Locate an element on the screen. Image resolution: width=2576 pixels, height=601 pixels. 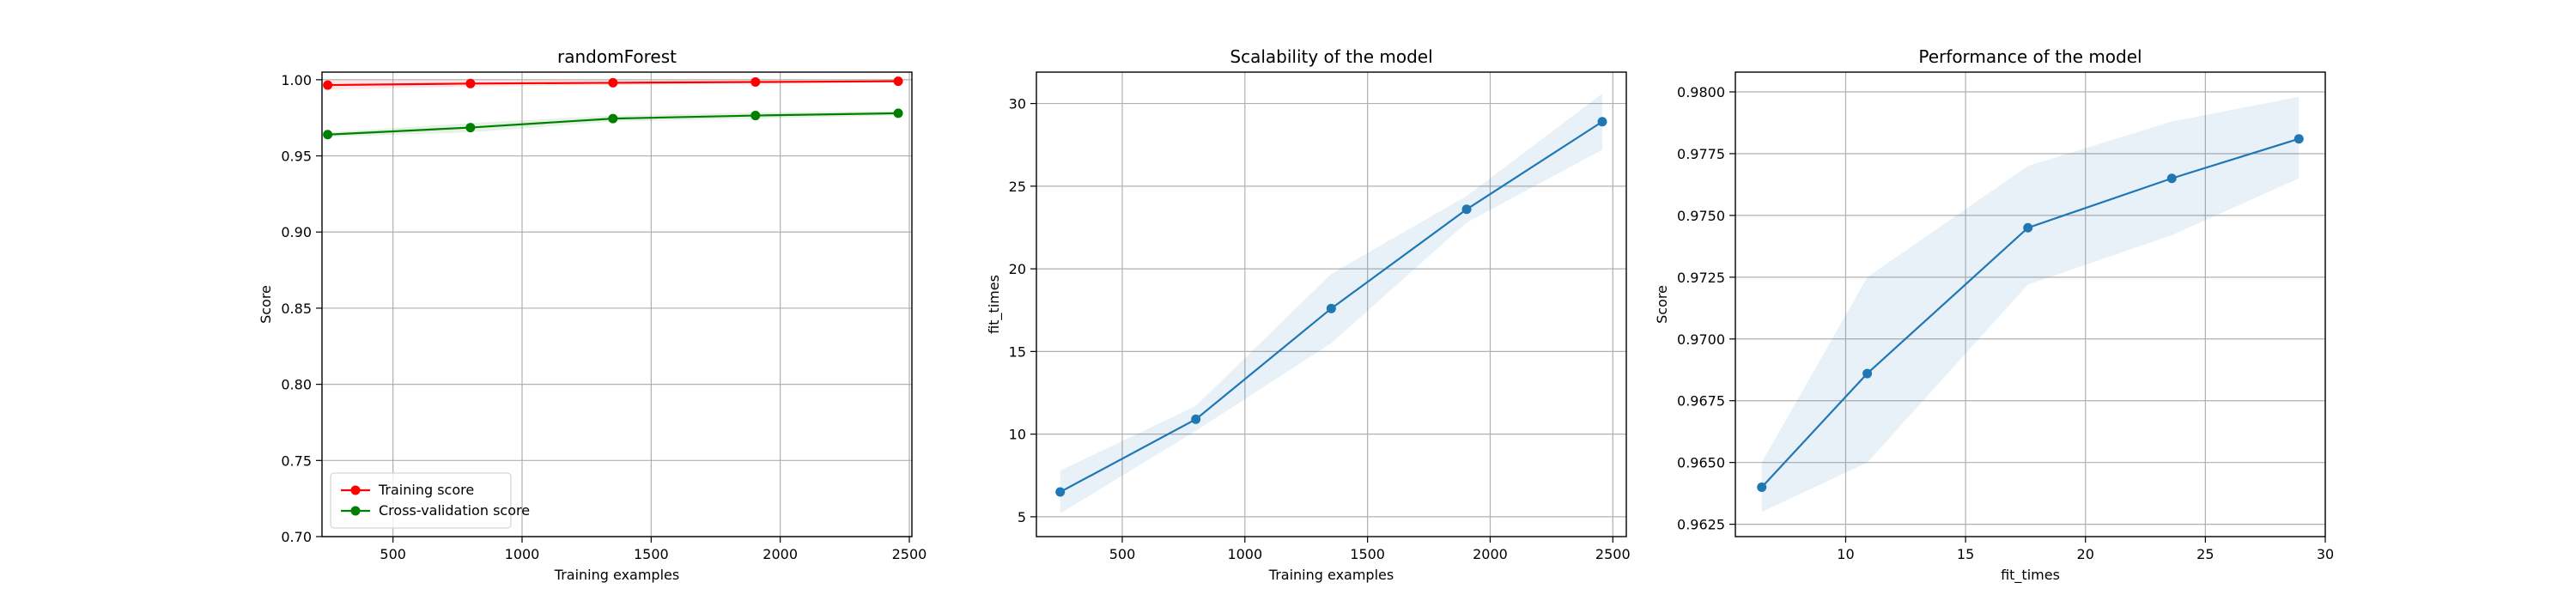
legend-entry: Cross-validation score is located at coordinates (455, 510).